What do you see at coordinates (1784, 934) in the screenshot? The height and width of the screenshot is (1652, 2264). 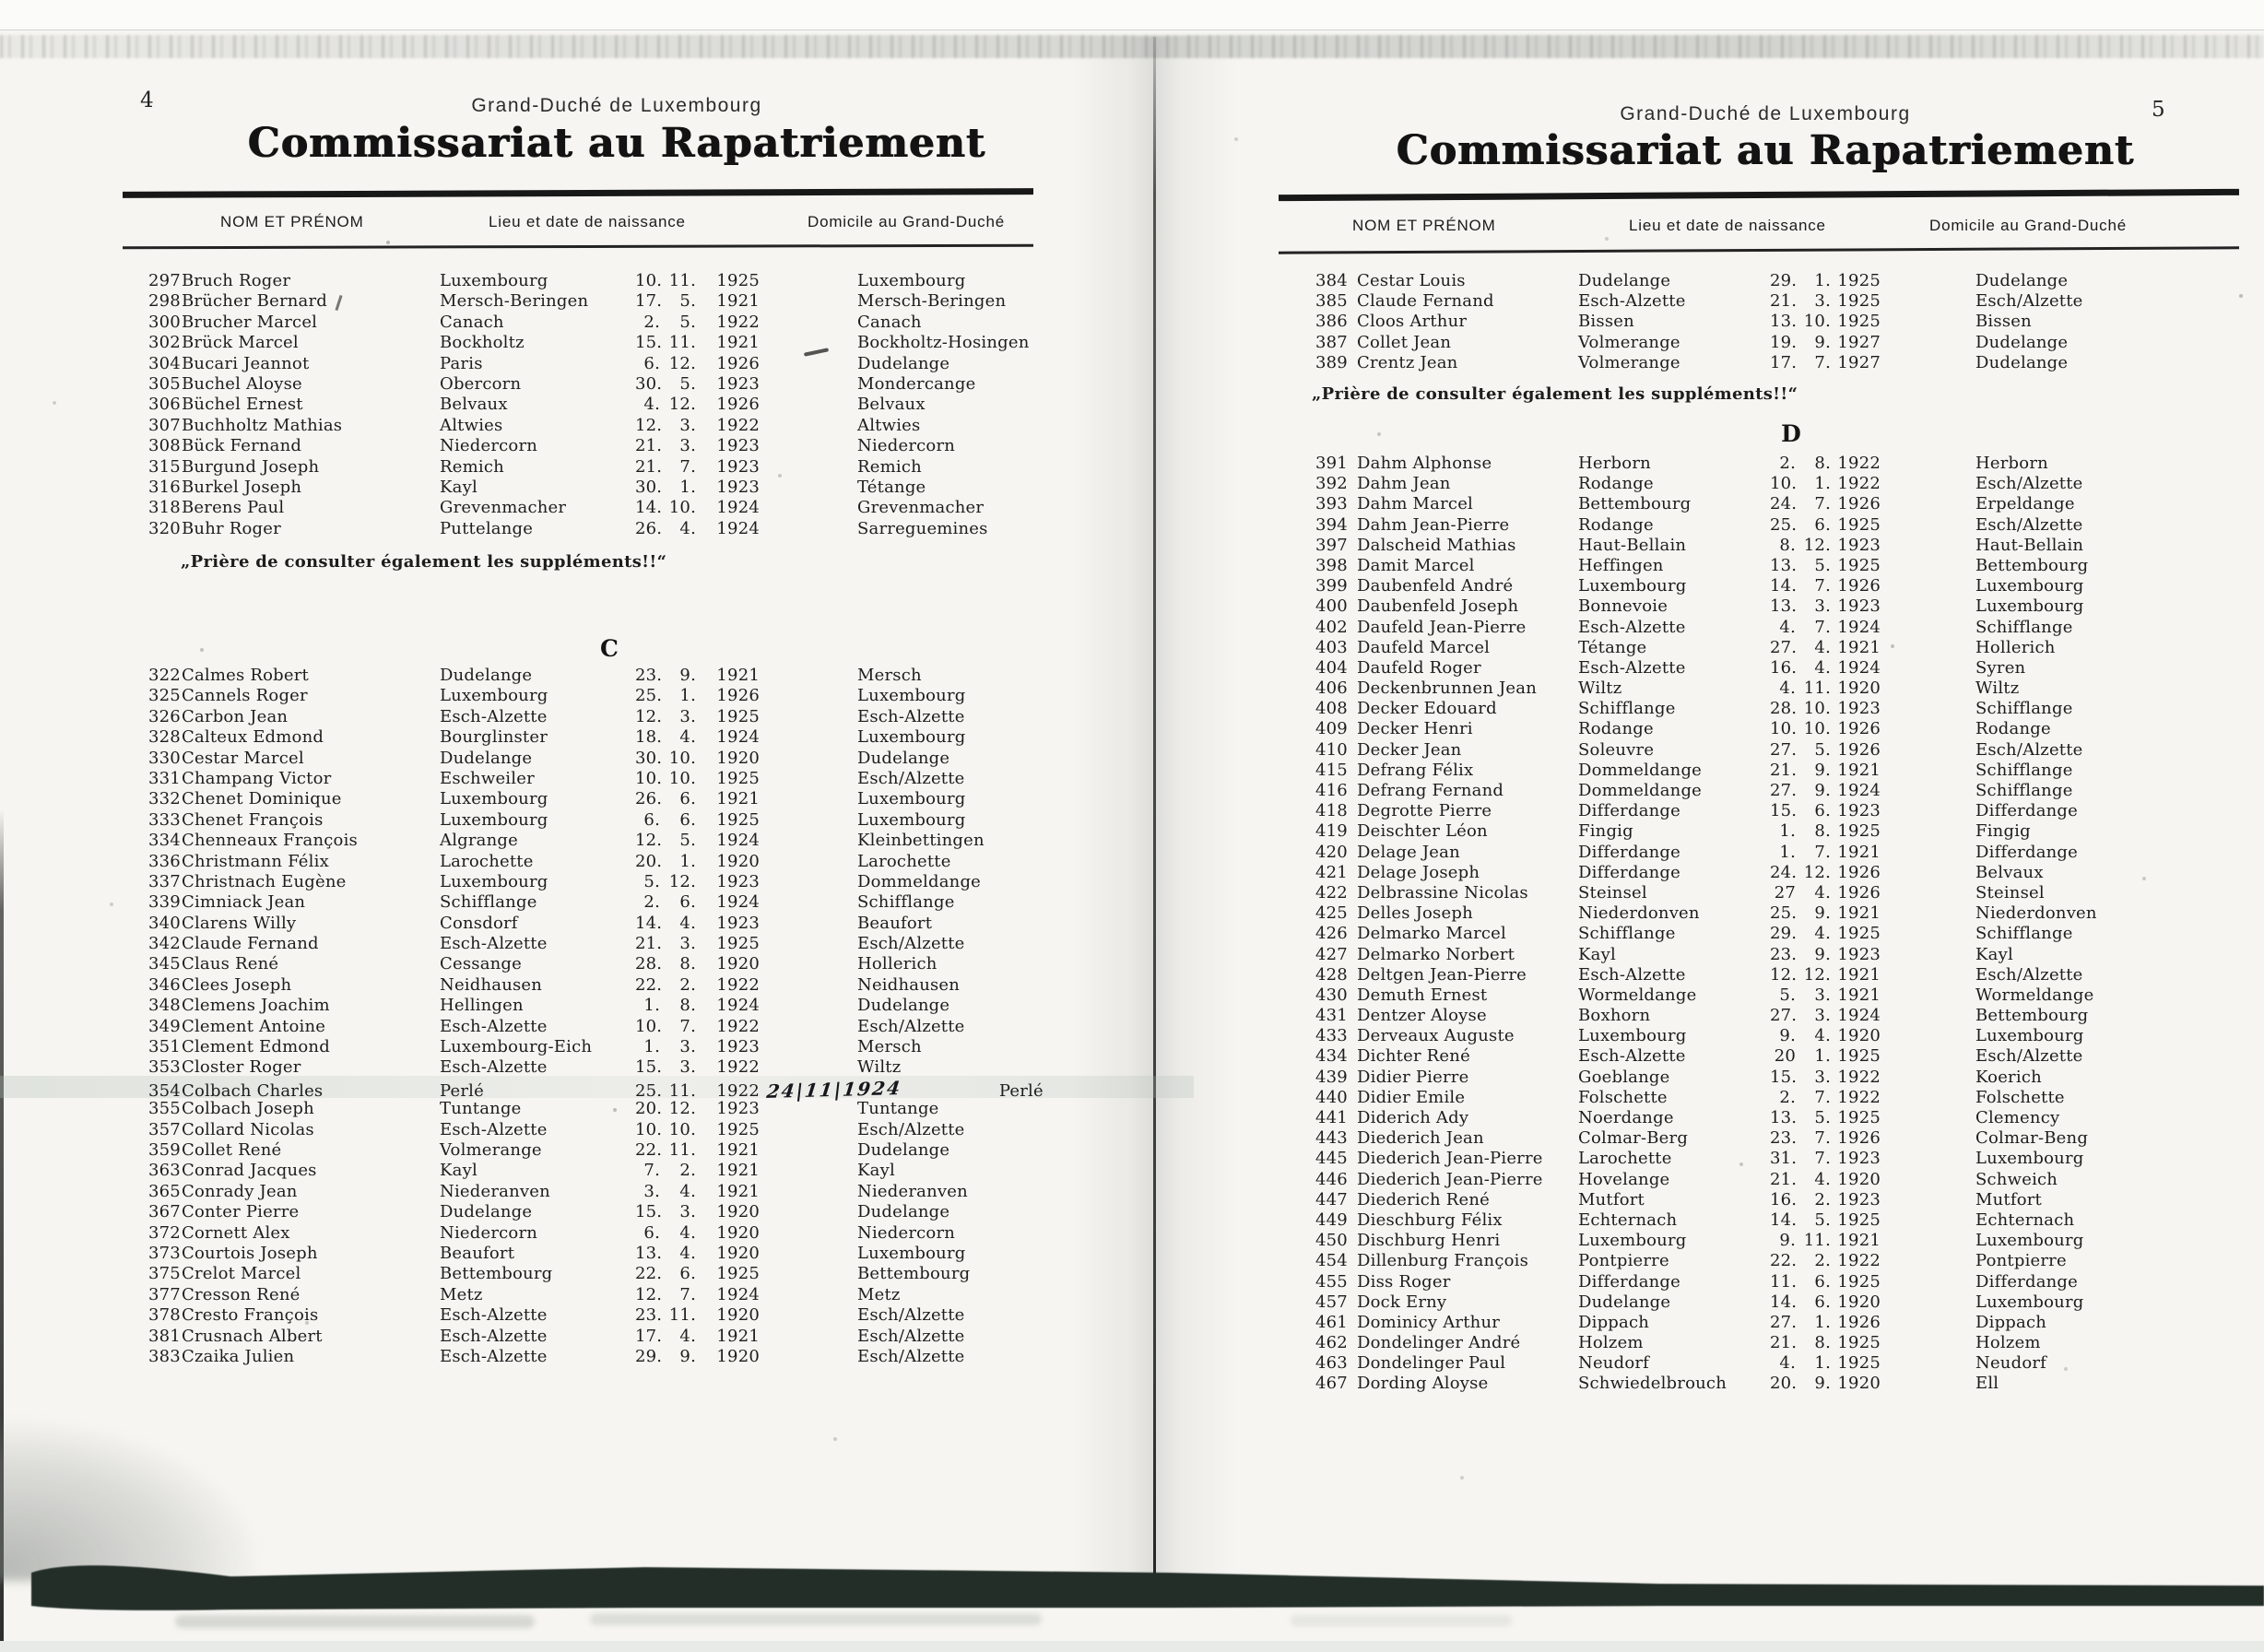 I see `entry-birth-day: 29.` at bounding box center [1784, 934].